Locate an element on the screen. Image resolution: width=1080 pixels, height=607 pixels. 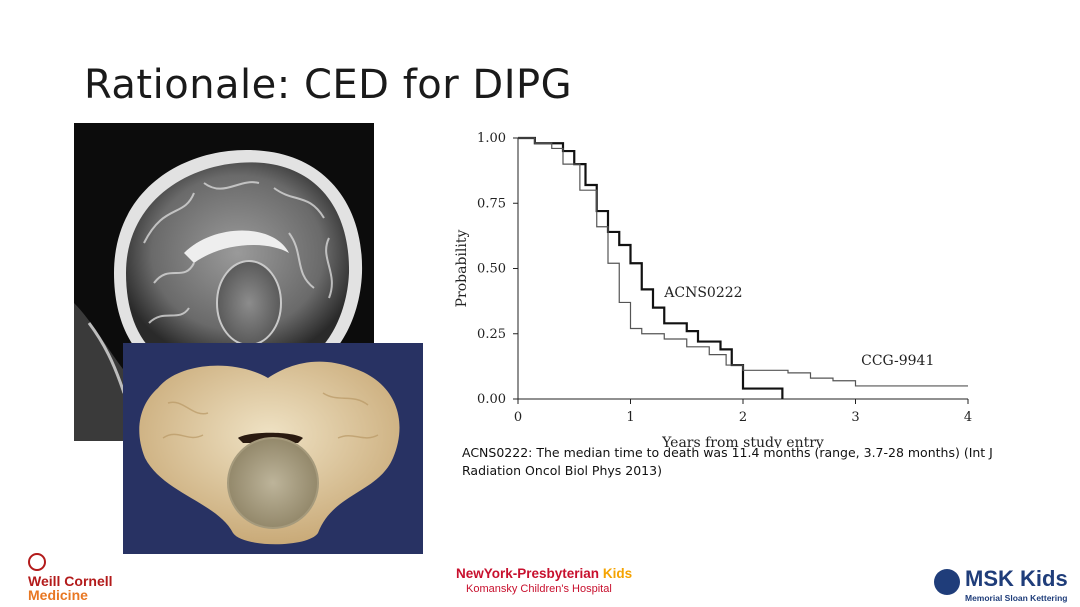
x-tick-label: 3 is located at coordinates (855, 417).